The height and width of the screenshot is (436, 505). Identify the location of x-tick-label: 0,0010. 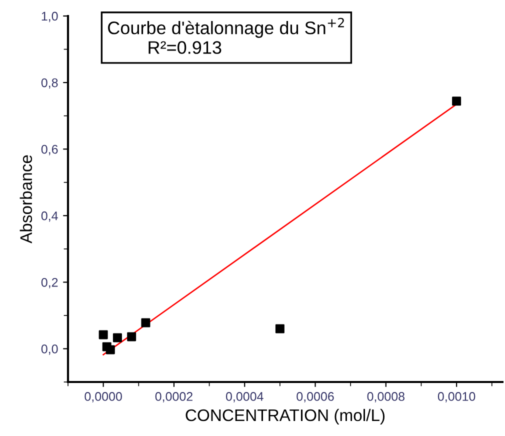
(457, 397).